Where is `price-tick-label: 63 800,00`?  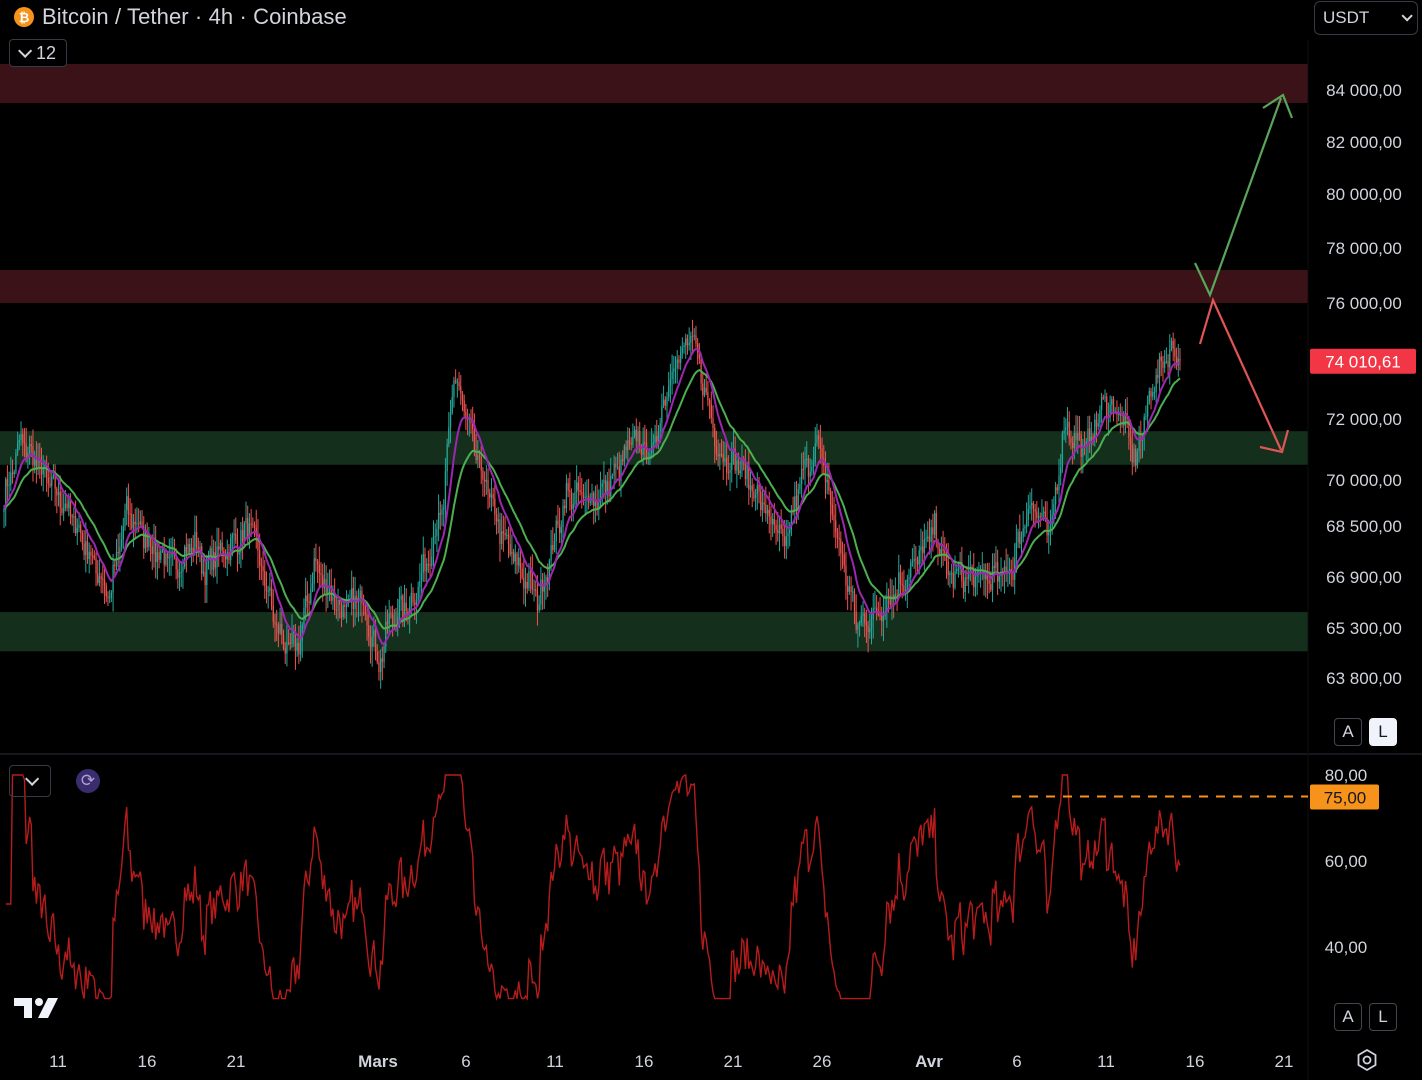 price-tick-label: 63 800,00 is located at coordinates (1364, 678).